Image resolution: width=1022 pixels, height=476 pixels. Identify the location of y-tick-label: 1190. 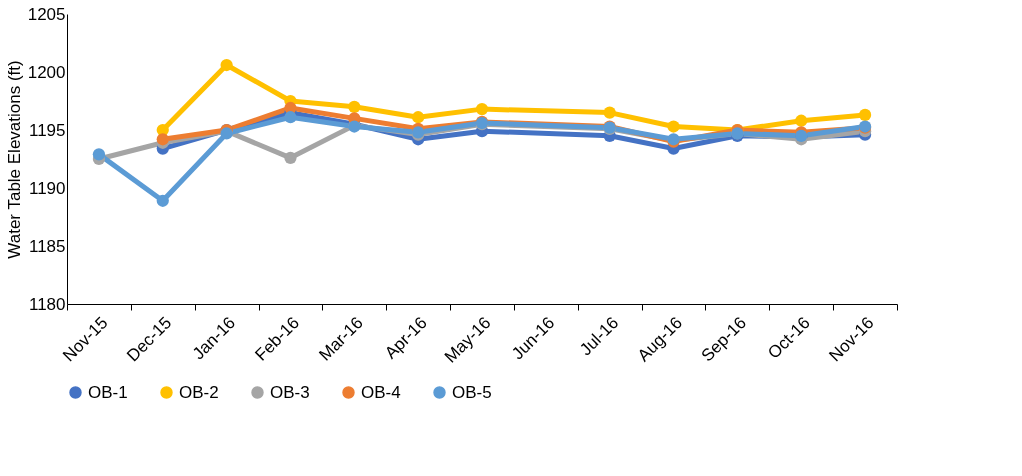
(47, 188).